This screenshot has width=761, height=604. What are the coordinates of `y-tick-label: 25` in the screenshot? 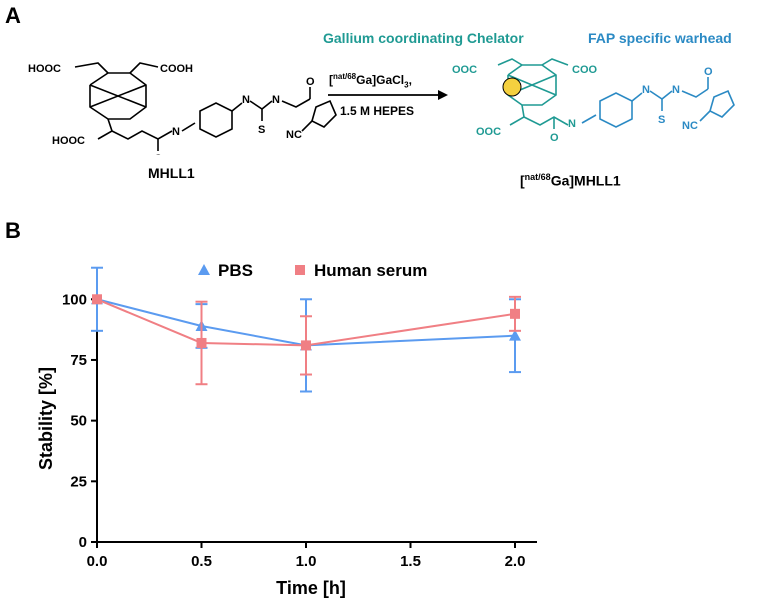 It's located at (78, 481).